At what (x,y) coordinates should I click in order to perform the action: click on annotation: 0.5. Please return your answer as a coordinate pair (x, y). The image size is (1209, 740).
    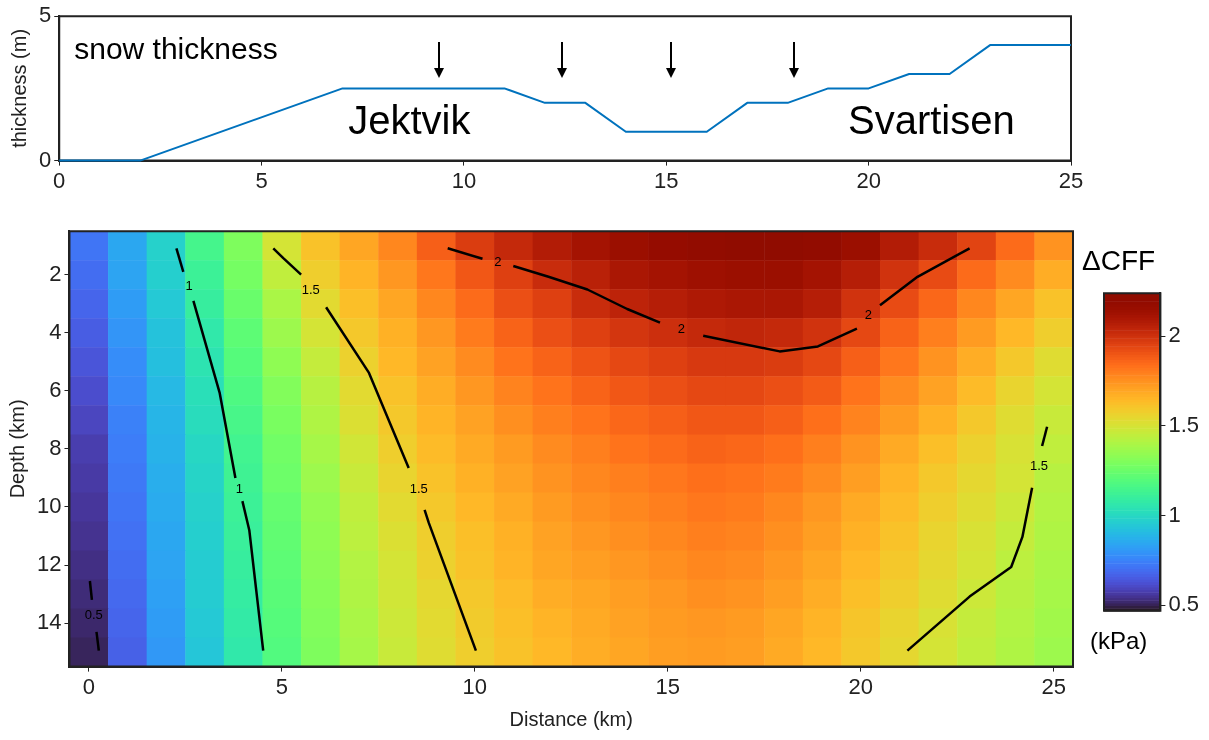
    Looking at the image, I should click on (93, 615).